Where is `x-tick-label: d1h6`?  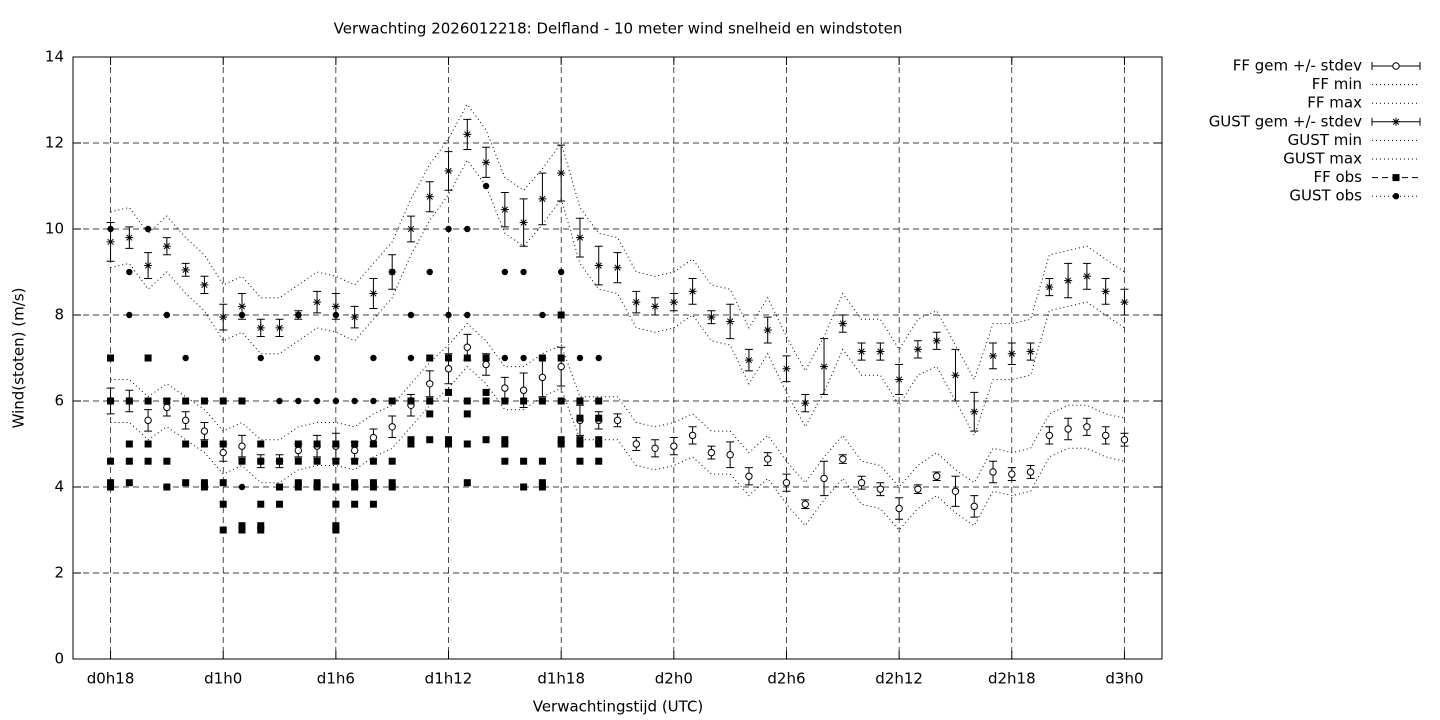
x-tick-label: d1h6 is located at coordinates (336, 679).